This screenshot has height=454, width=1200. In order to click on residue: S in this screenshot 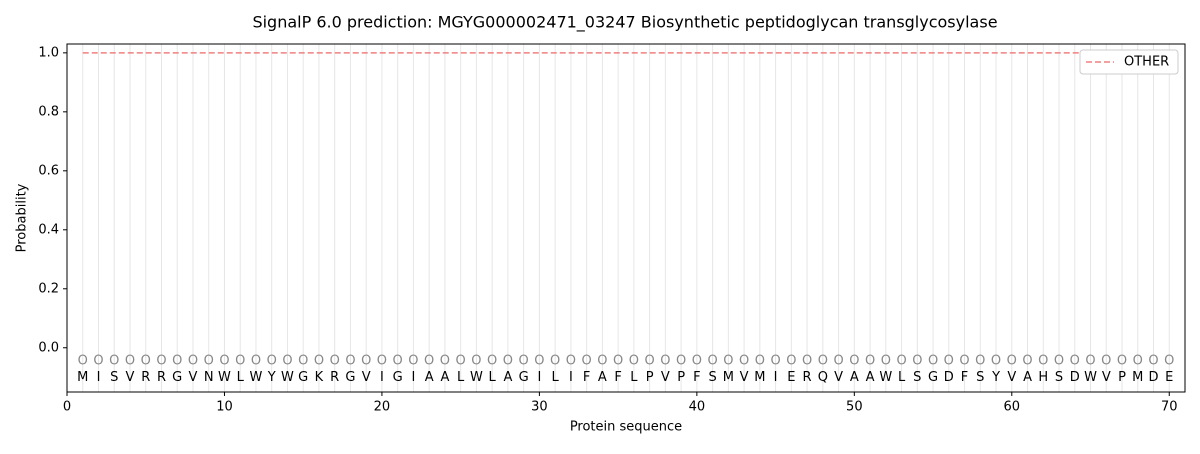, I will do `click(980, 377)`.